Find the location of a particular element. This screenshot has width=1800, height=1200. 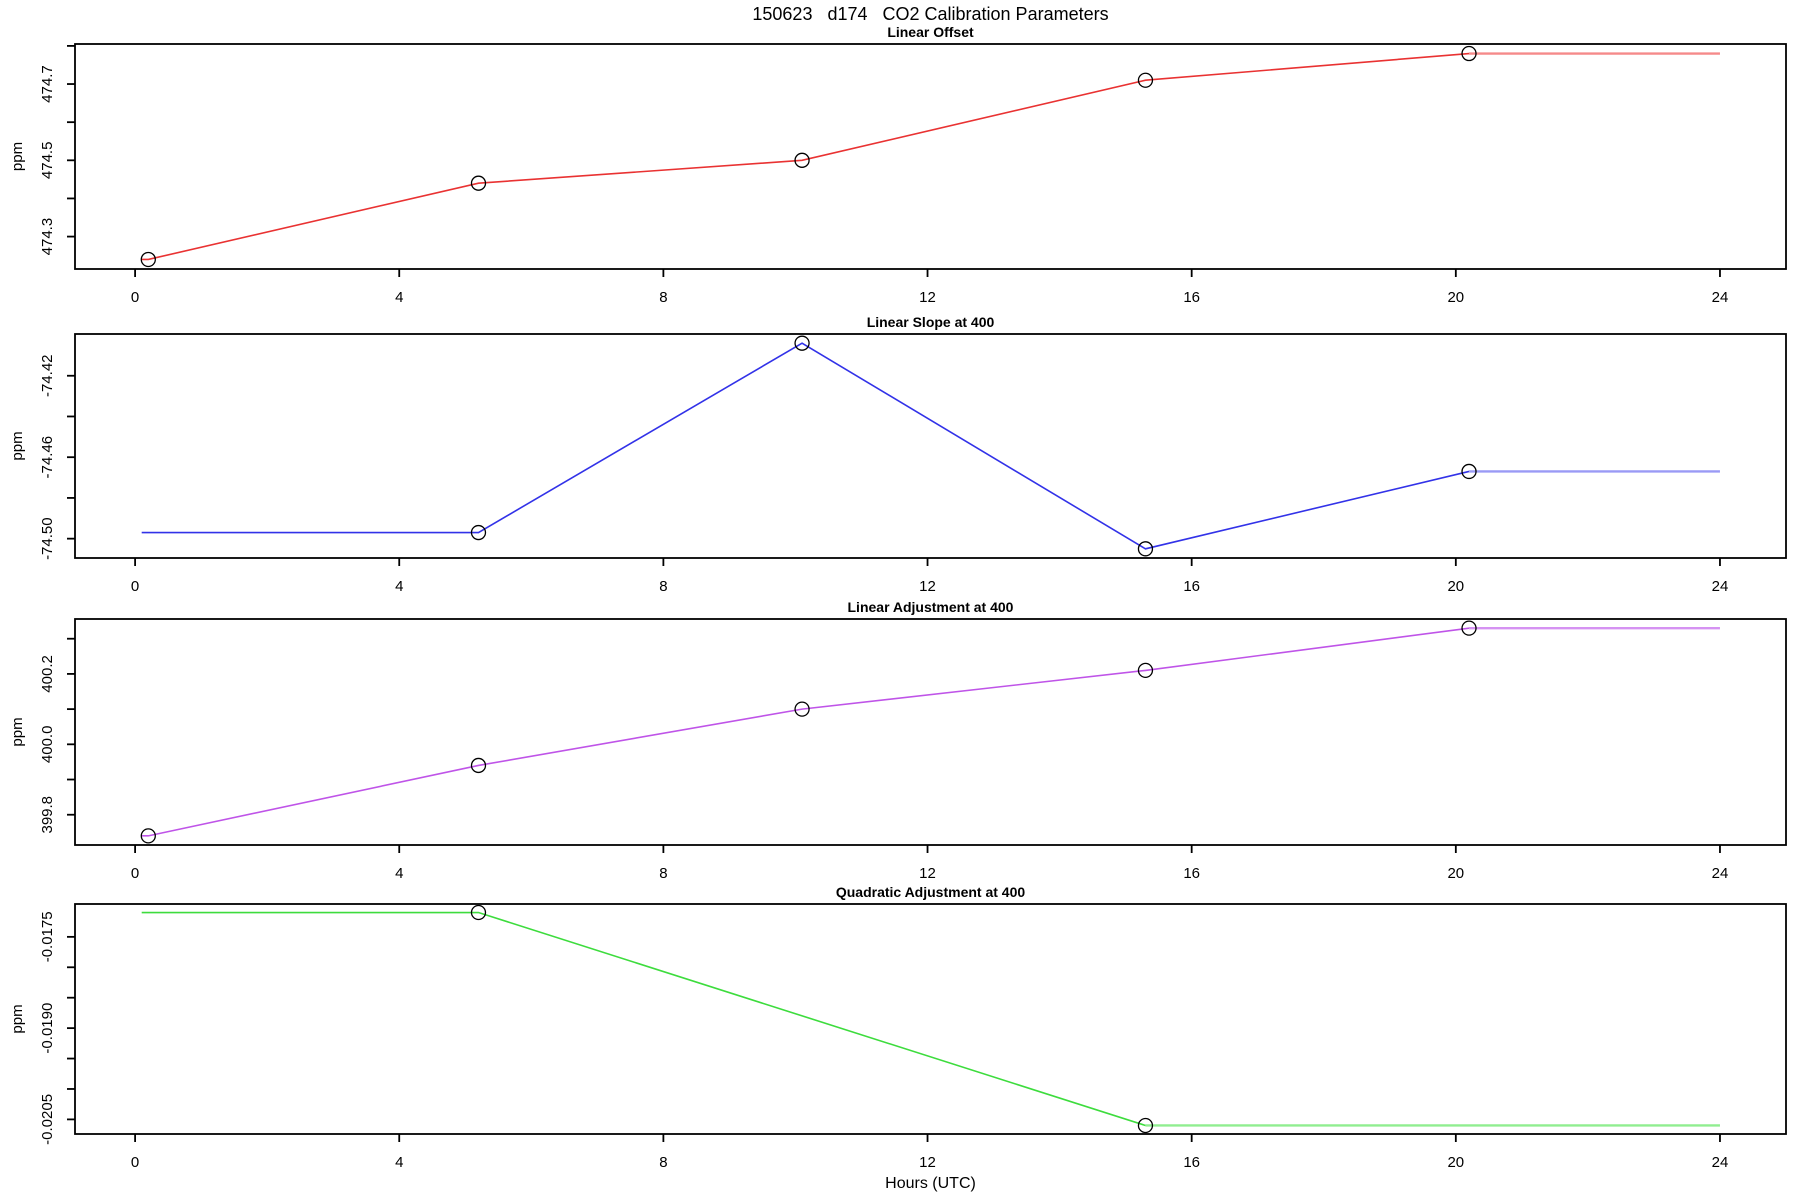

panel-title: Quadratic Adjustment at 400 is located at coordinates (931, 892).